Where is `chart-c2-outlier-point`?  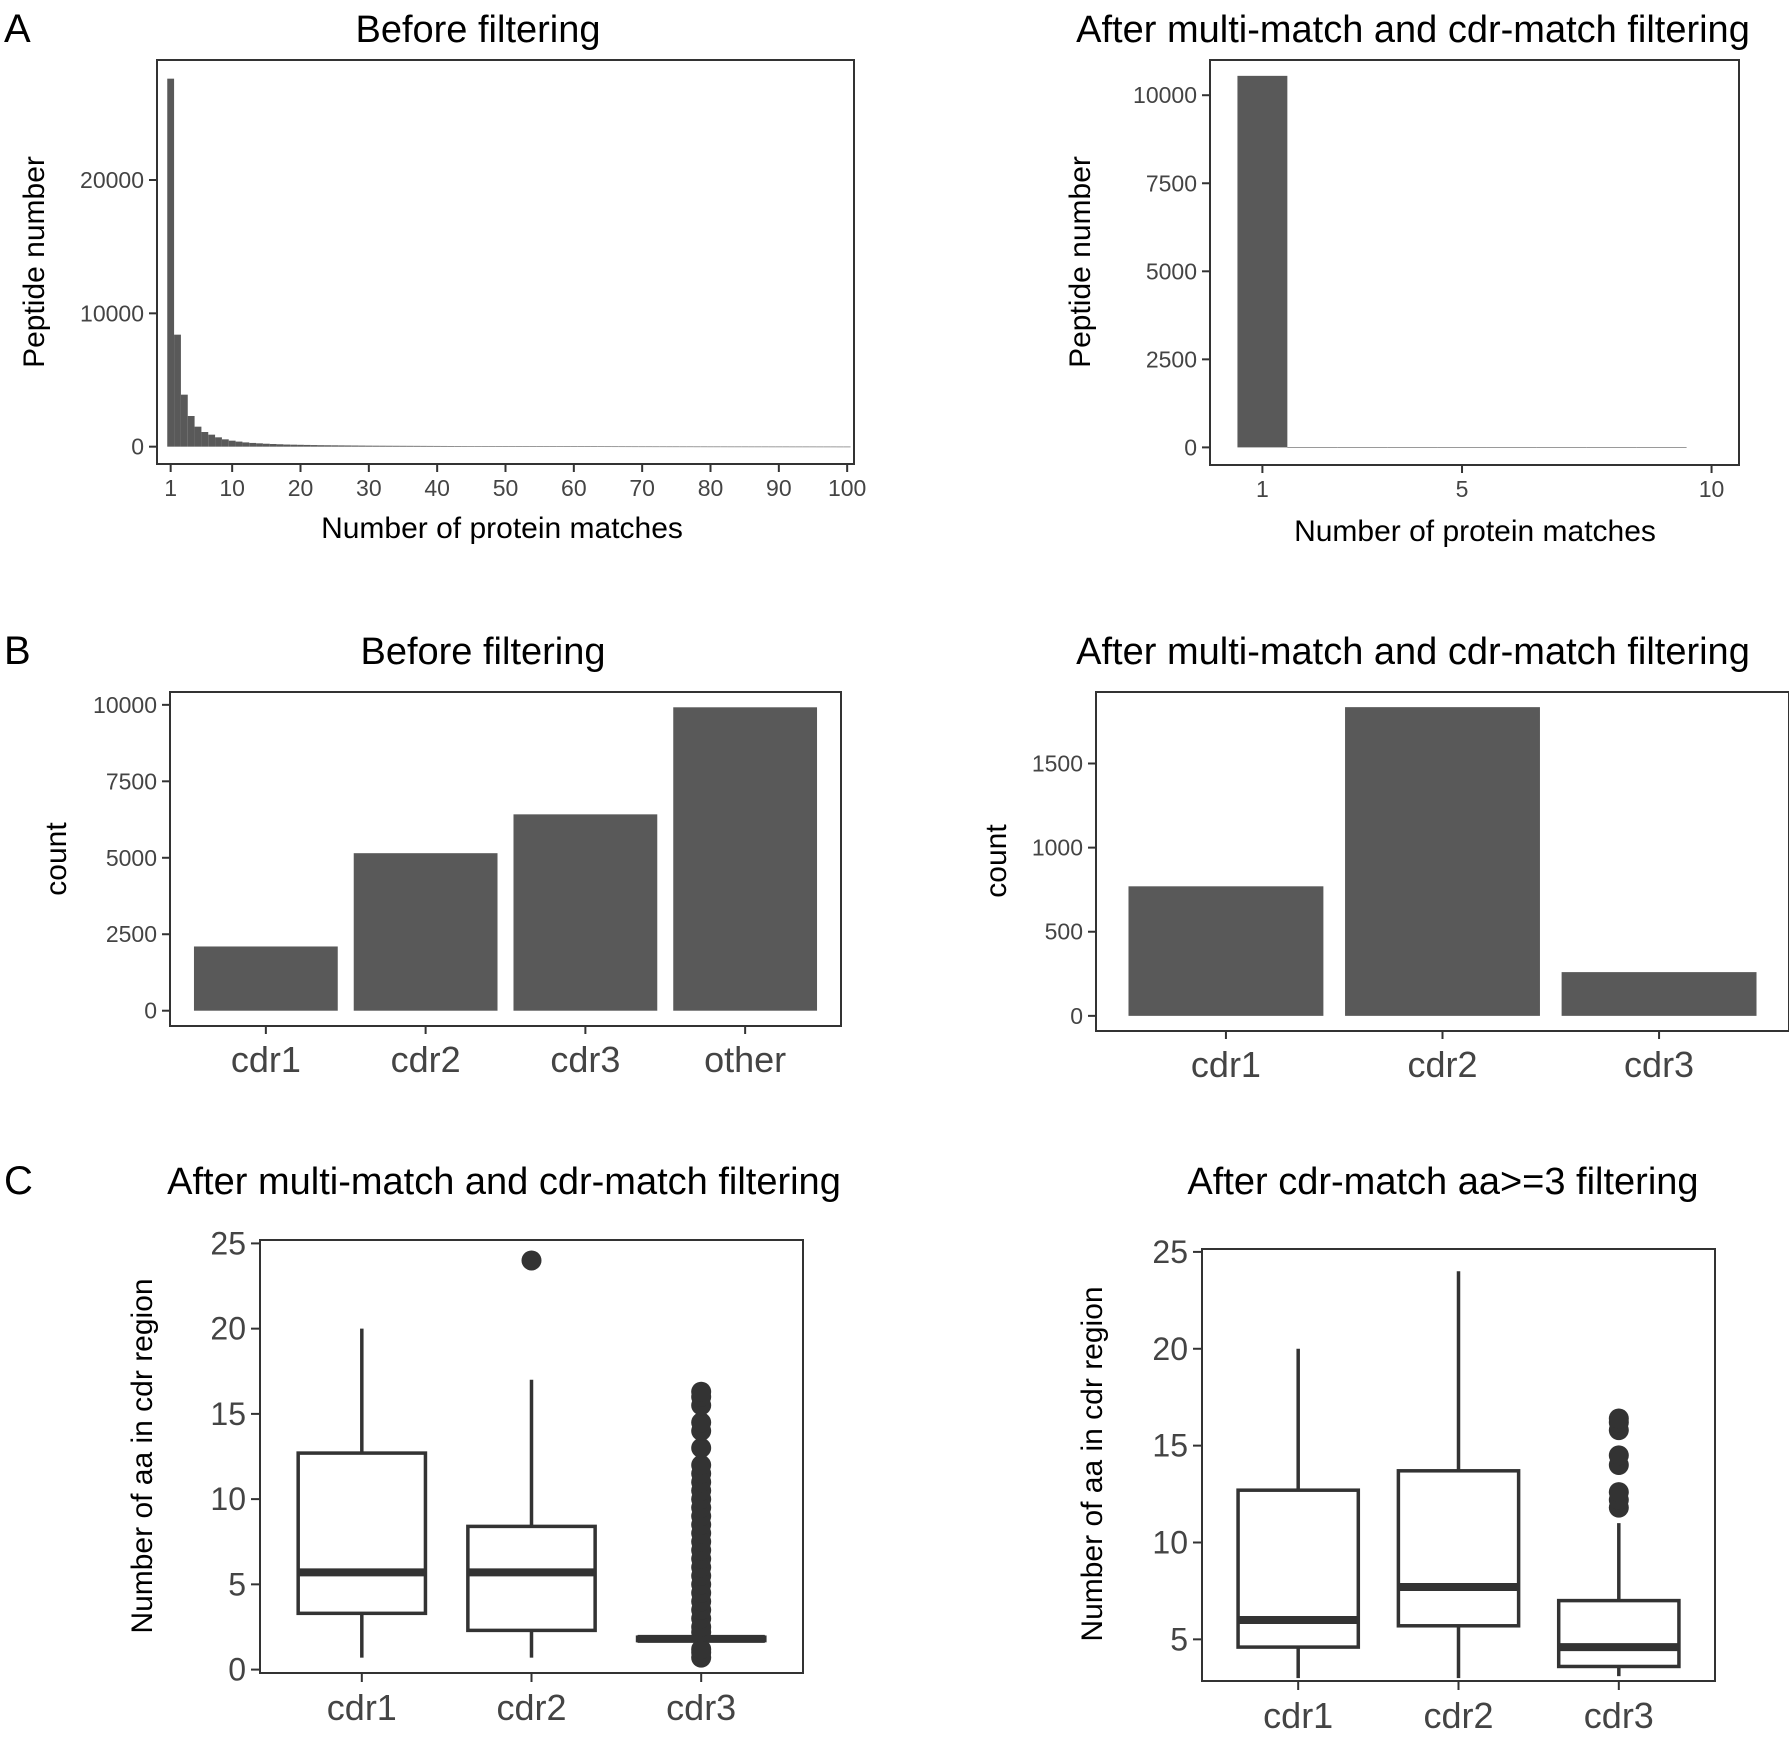 chart-c2-outlier-point is located at coordinates (1618, 1418).